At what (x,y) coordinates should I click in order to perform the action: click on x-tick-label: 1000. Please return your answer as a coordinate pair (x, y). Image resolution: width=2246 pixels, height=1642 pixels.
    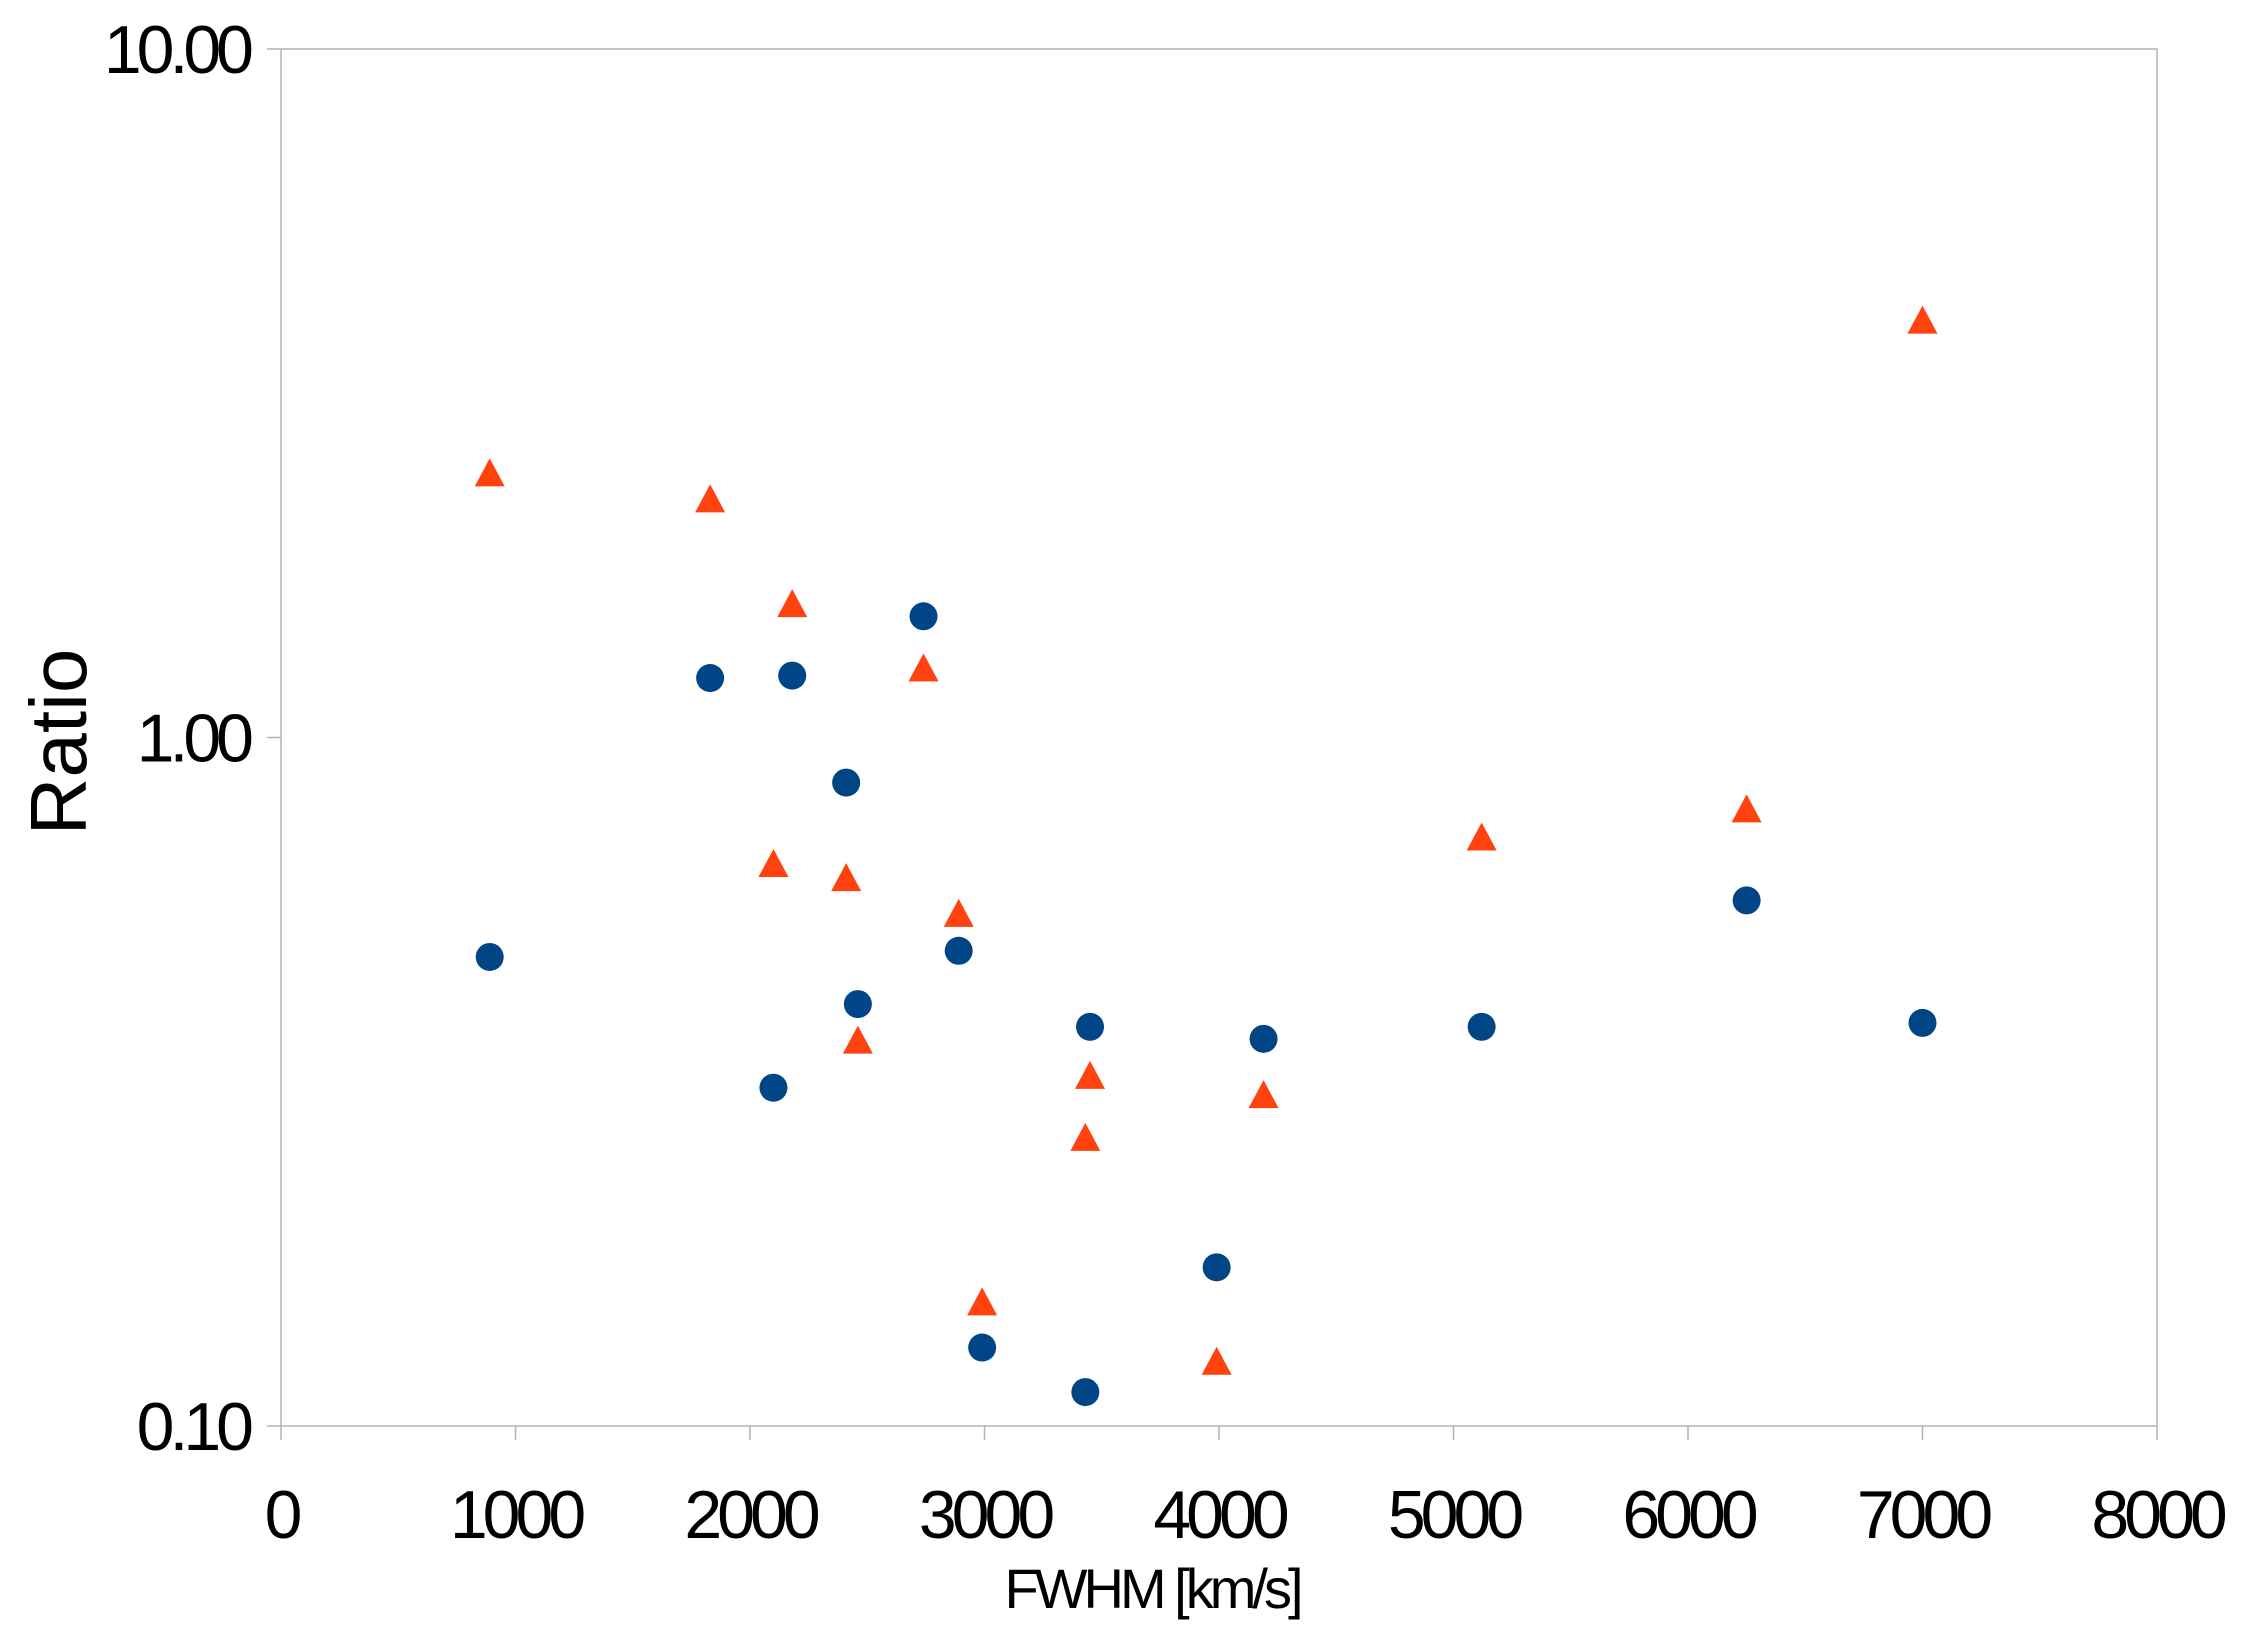
    Looking at the image, I should click on (517, 1515).